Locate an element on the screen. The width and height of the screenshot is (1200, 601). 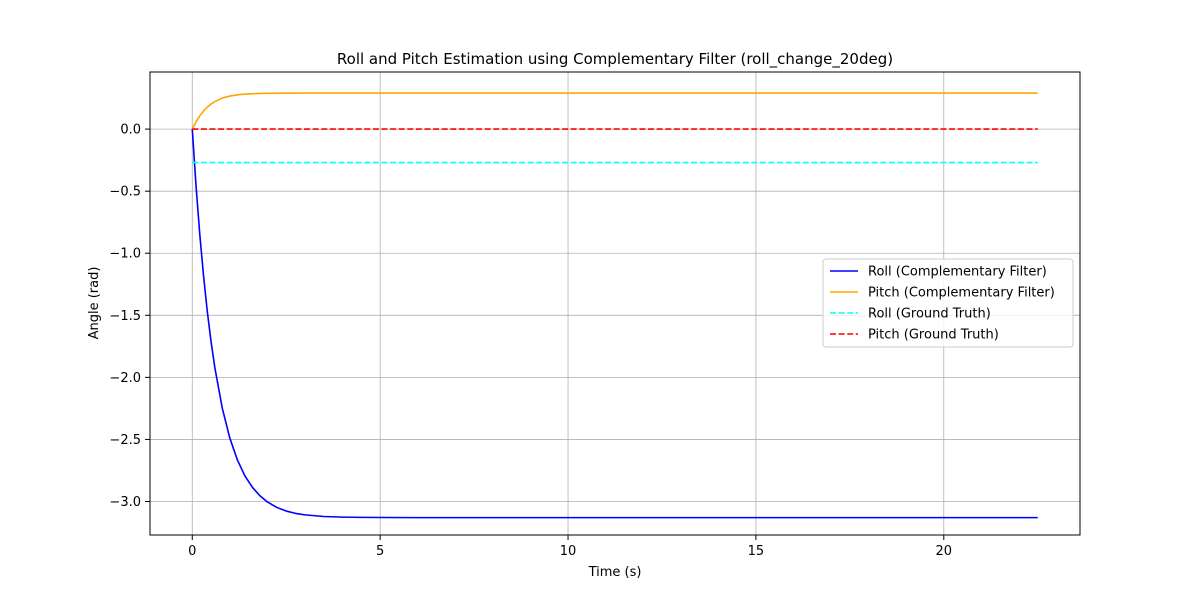
y-tick-label: −0.5 is located at coordinates (125, 192).